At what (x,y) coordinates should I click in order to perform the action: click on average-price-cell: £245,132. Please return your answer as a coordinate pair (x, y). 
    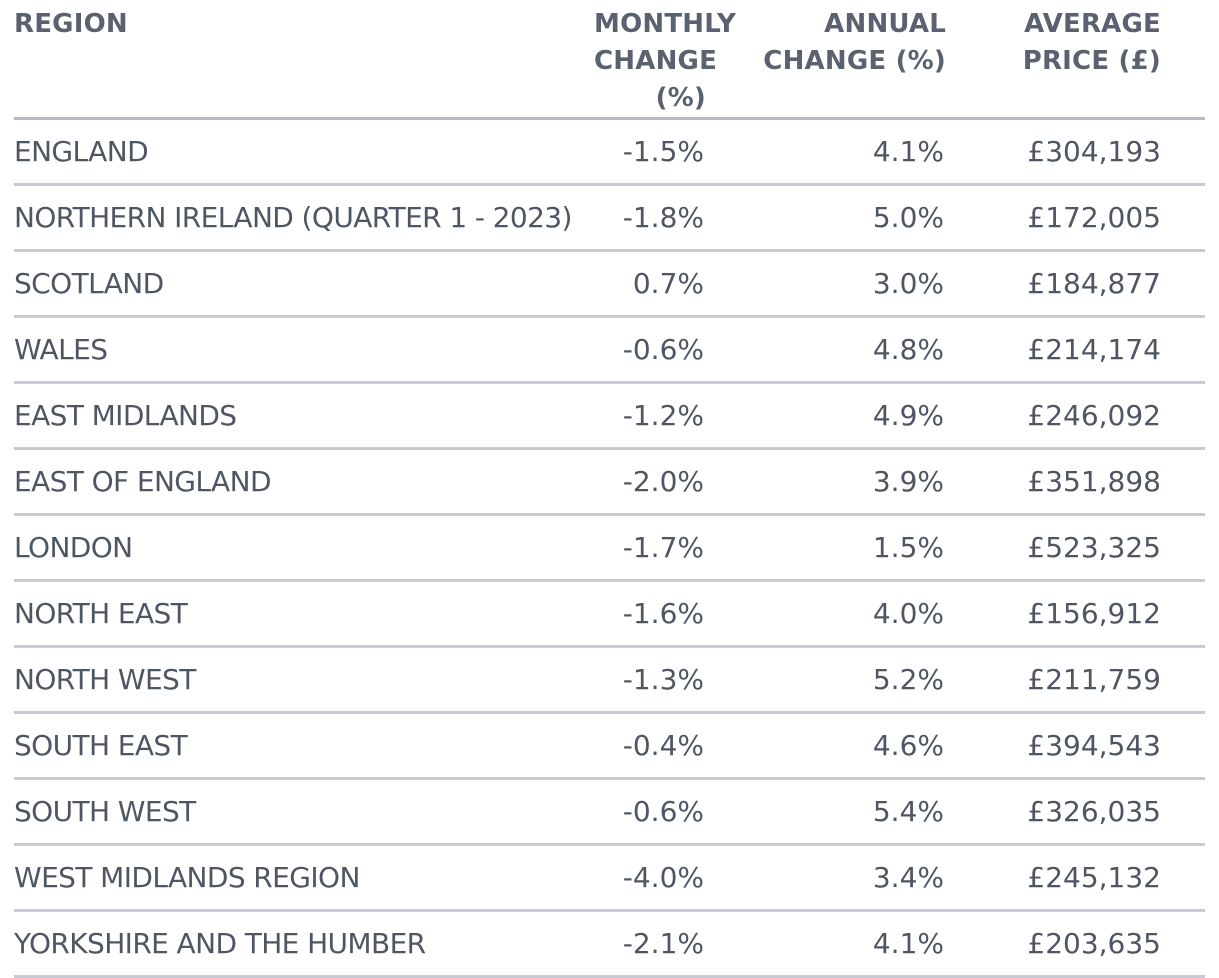
    Looking at the image, I should click on (1077, 878).